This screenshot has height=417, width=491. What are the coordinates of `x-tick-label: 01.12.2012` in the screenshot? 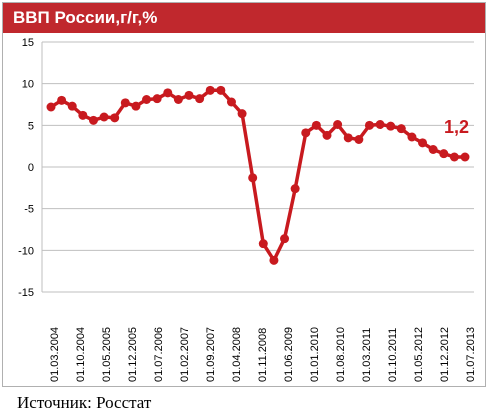 It's located at (445, 354).